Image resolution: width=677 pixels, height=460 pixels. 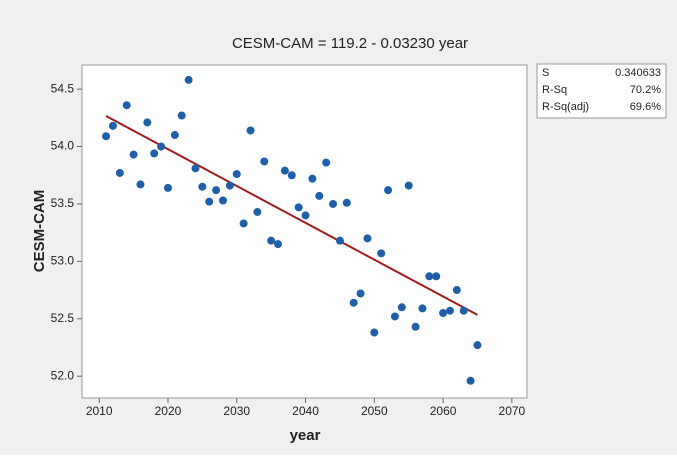 What do you see at coordinates (305, 411) in the screenshot?
I see `x-tick-label: 2040` at bounding box center [305, 411].